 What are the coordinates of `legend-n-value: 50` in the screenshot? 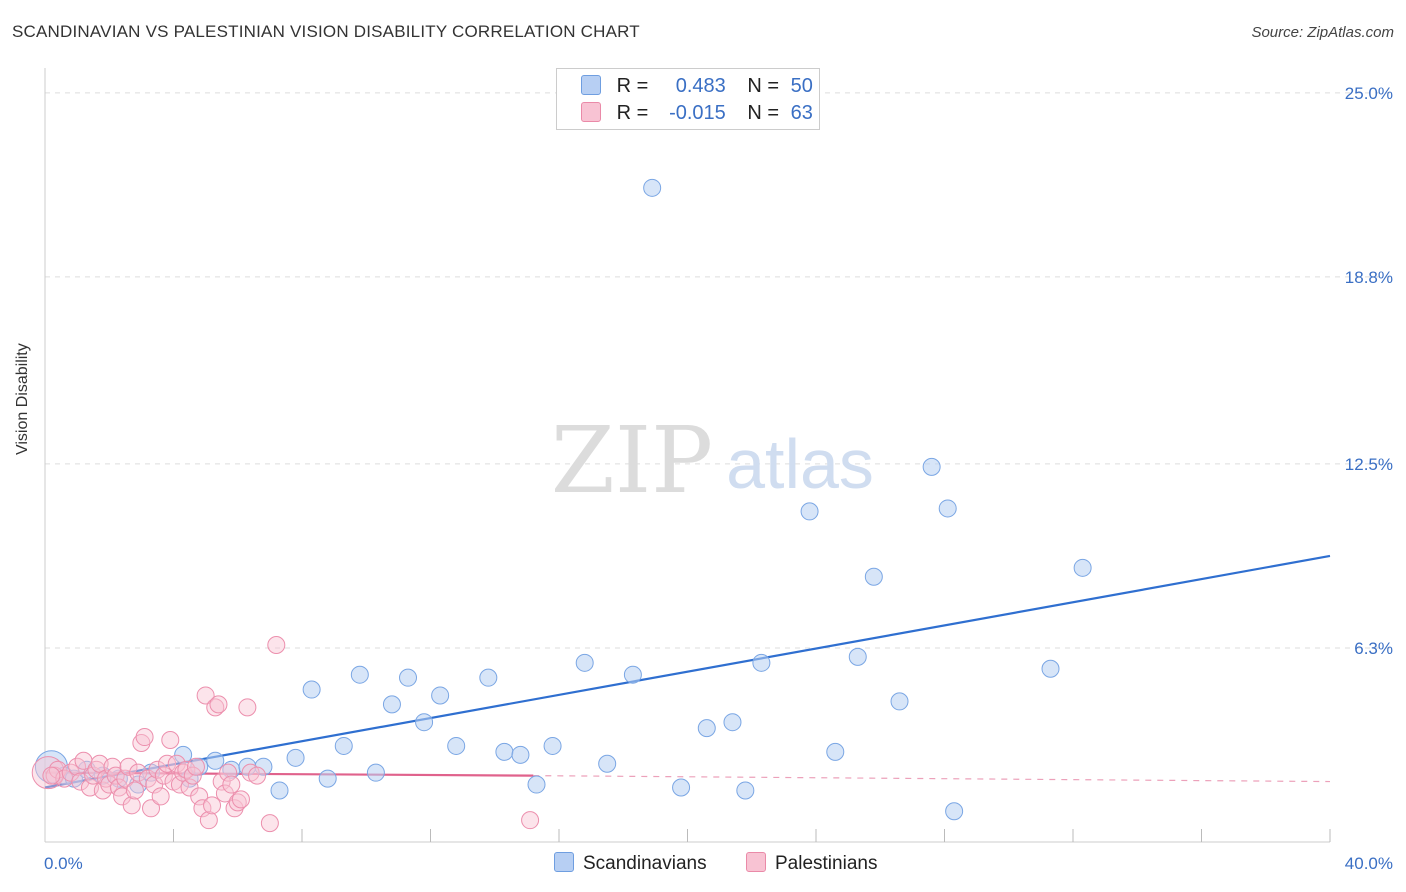 It's located at (801, 86).